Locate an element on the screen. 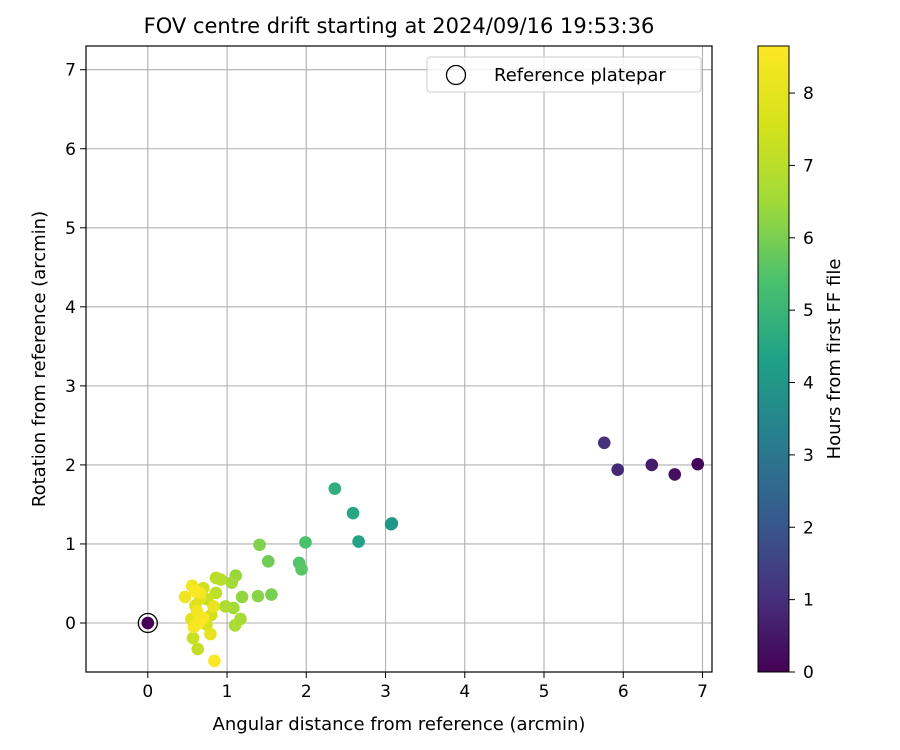 Image resolution: width=900 pixels, height=750 pixels. y-tick-label: 3 is located at coordinates (70, 387).